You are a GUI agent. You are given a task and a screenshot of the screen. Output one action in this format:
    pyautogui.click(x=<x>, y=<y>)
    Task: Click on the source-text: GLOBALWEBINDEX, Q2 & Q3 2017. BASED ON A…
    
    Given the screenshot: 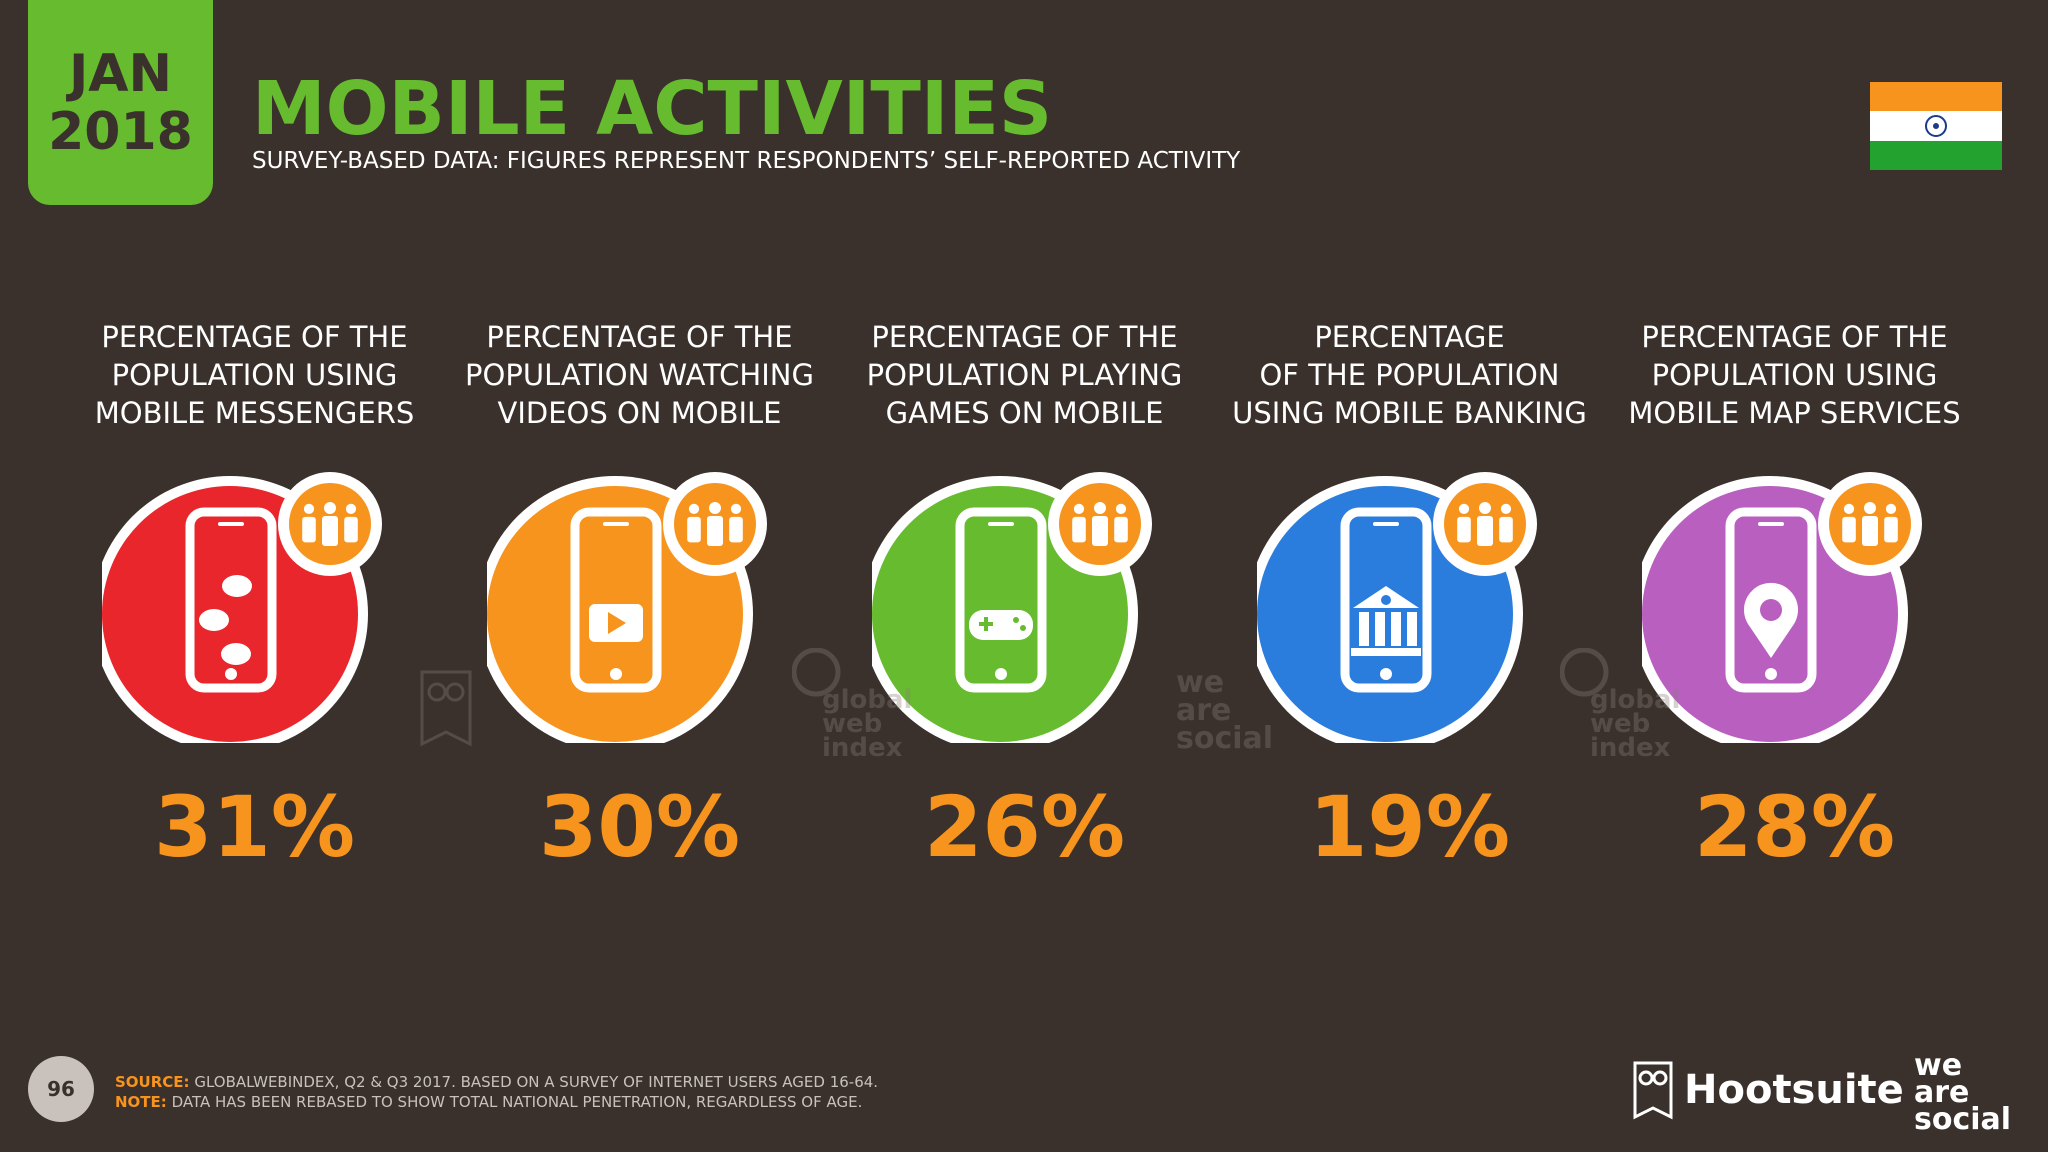 What is the action you would take?
    pyautogui.click(x=536, y=1082)
    